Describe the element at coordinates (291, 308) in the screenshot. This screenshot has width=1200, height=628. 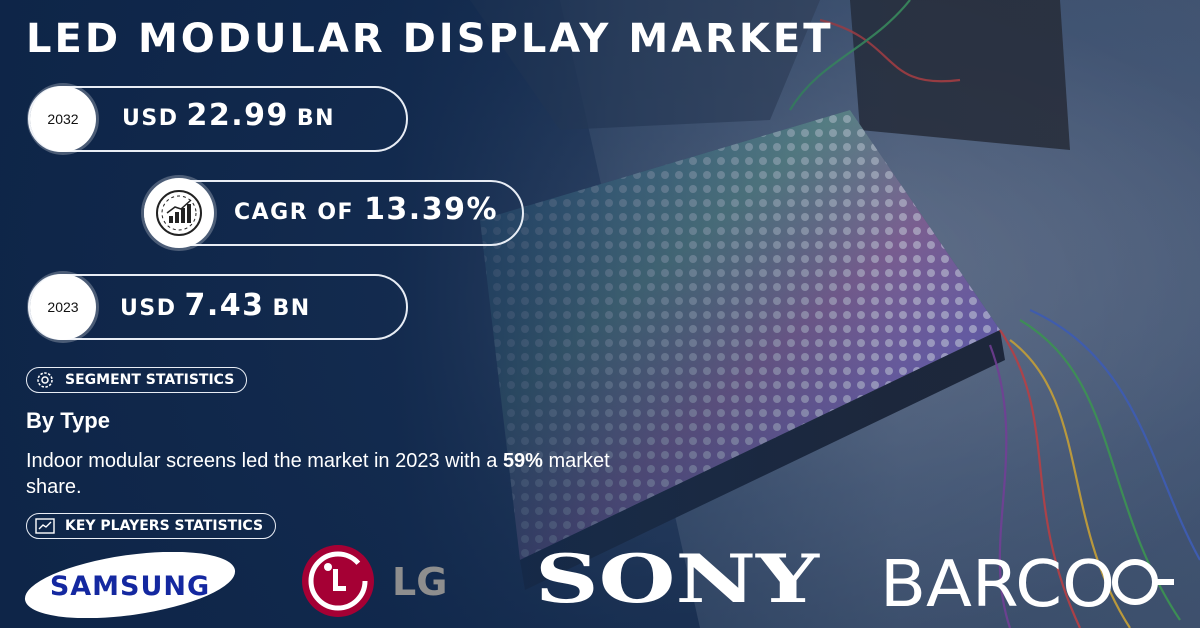
I see `base-unit: BN` at that location.